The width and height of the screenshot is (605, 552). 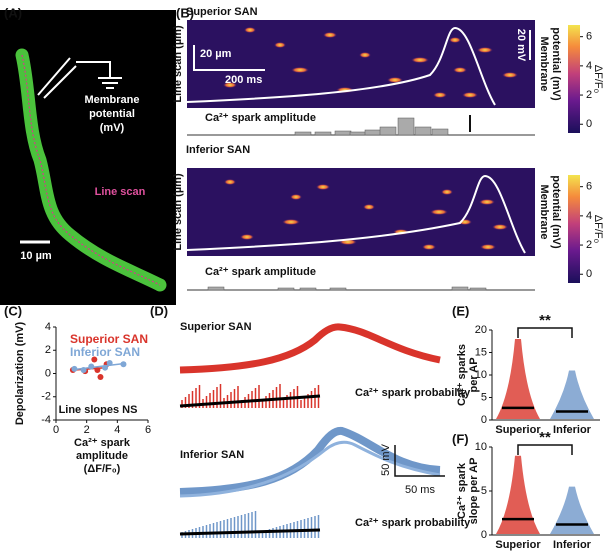 What do you see at coordinates (545, 449) in the screenshot?
I see `significance-bracket` at bounding box center [545, 449].